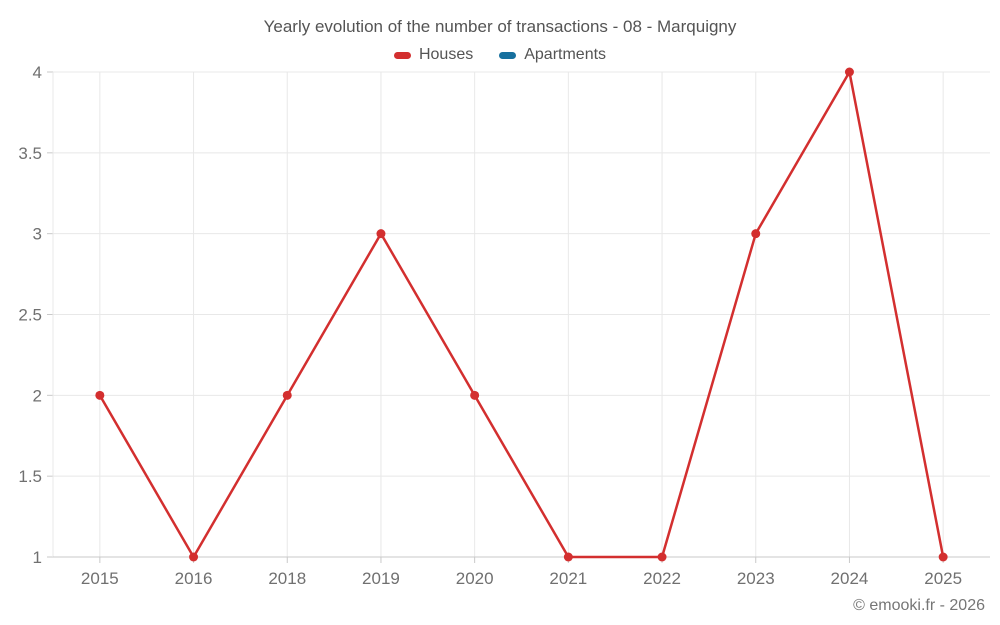 The width and height of the screenshot is (1000, 625). I want to click on y-tick-label: 1, so click(37, 557).